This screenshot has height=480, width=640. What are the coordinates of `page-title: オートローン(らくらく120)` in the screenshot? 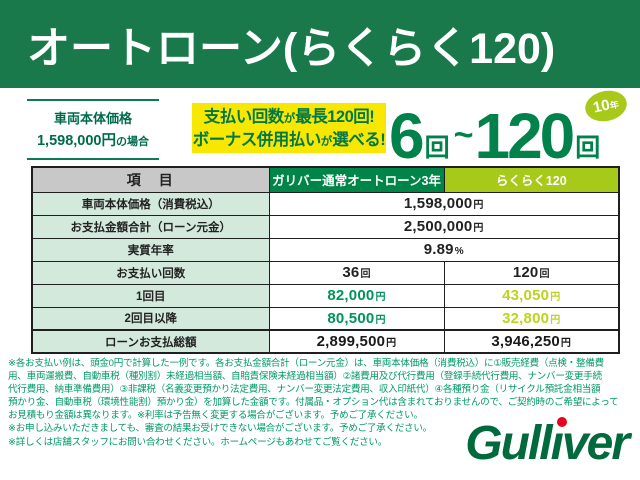 It's located at (291, 49).